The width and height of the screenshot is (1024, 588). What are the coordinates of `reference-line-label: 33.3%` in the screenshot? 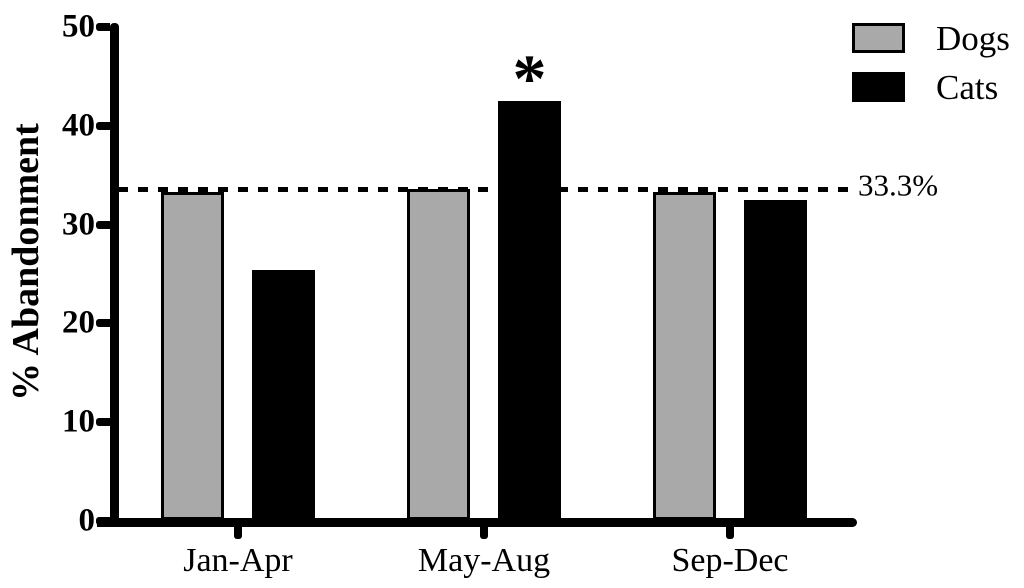 It's located at (898, 185).